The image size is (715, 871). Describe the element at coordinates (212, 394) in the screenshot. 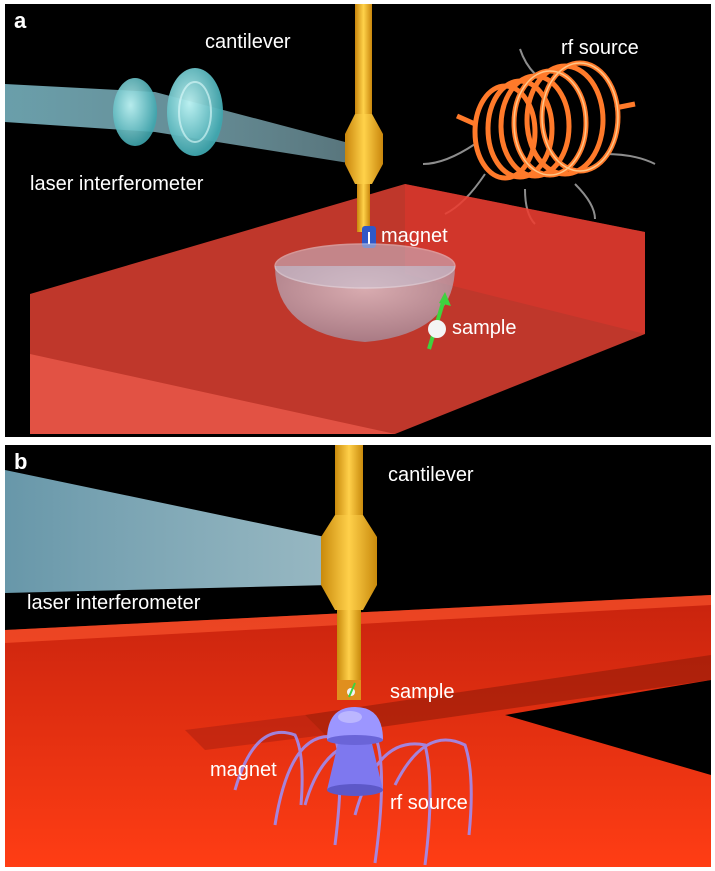

I see `substrate-front` at that location.